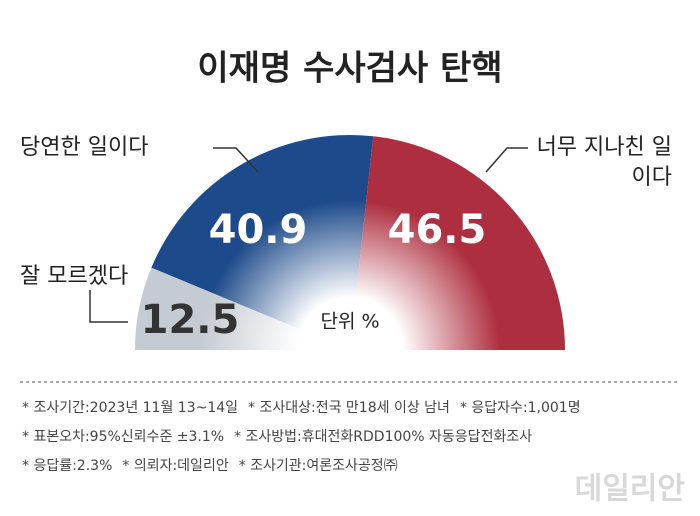 The width and height of the screenshot is (700, 516). What do you see at coordinates (258, 230) in the screenshot?
I see `value-label: 40.9` at bounding box center [258, 230].